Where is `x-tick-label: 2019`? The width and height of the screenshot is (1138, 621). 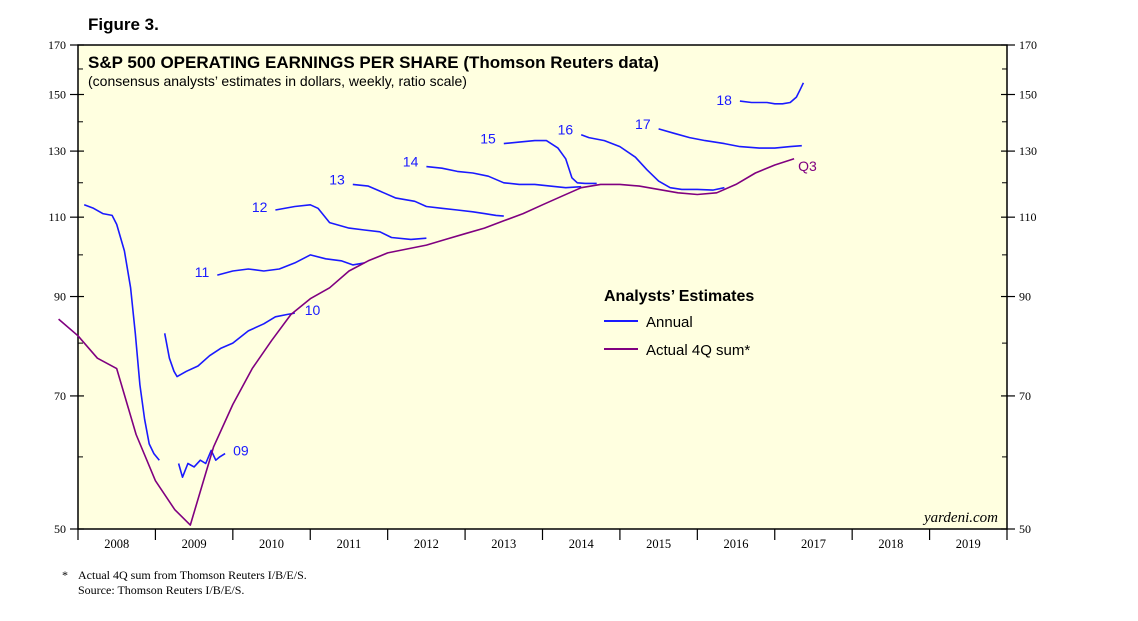 x-tick-label: 2019 is located at coordinates (968, 544).